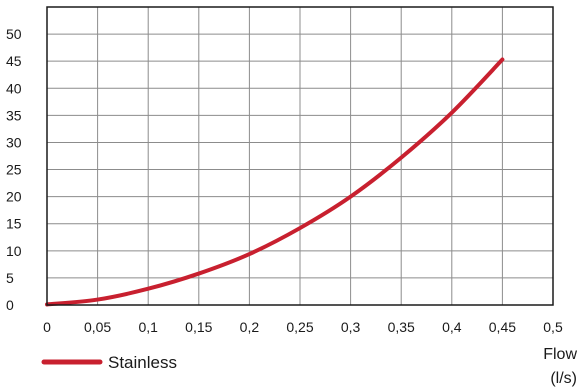 The width and height of the screenshot is (585, 390). I want to click on y-tick-label-10: 50, so click(14, 34).